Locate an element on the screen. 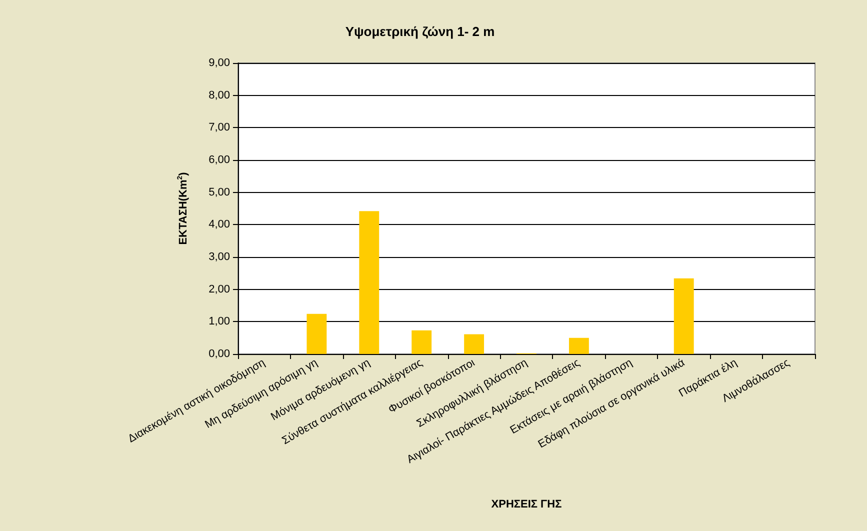 This screenshot has height=531, width=867. y-tick-label: 7,00 is located at coordinates (219, 128).